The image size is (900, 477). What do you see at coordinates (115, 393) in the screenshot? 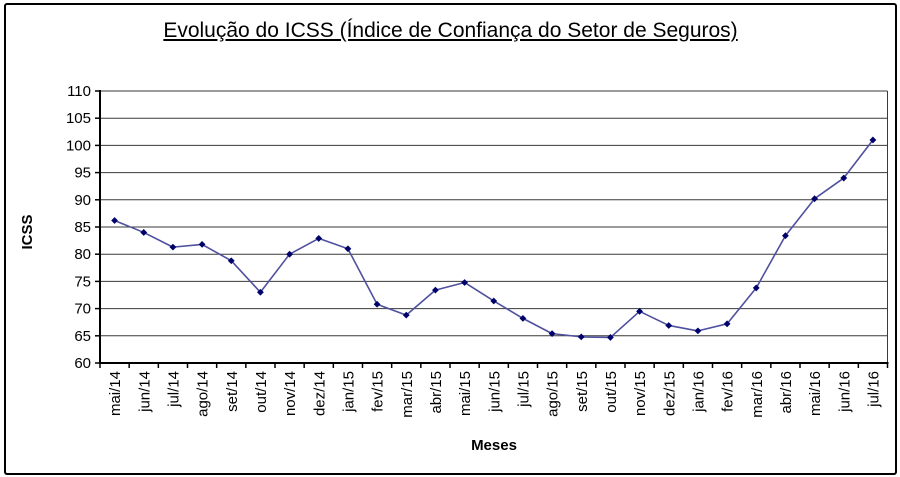
I see `x-tick-label: mai/14` at bounding box center [115, 393].